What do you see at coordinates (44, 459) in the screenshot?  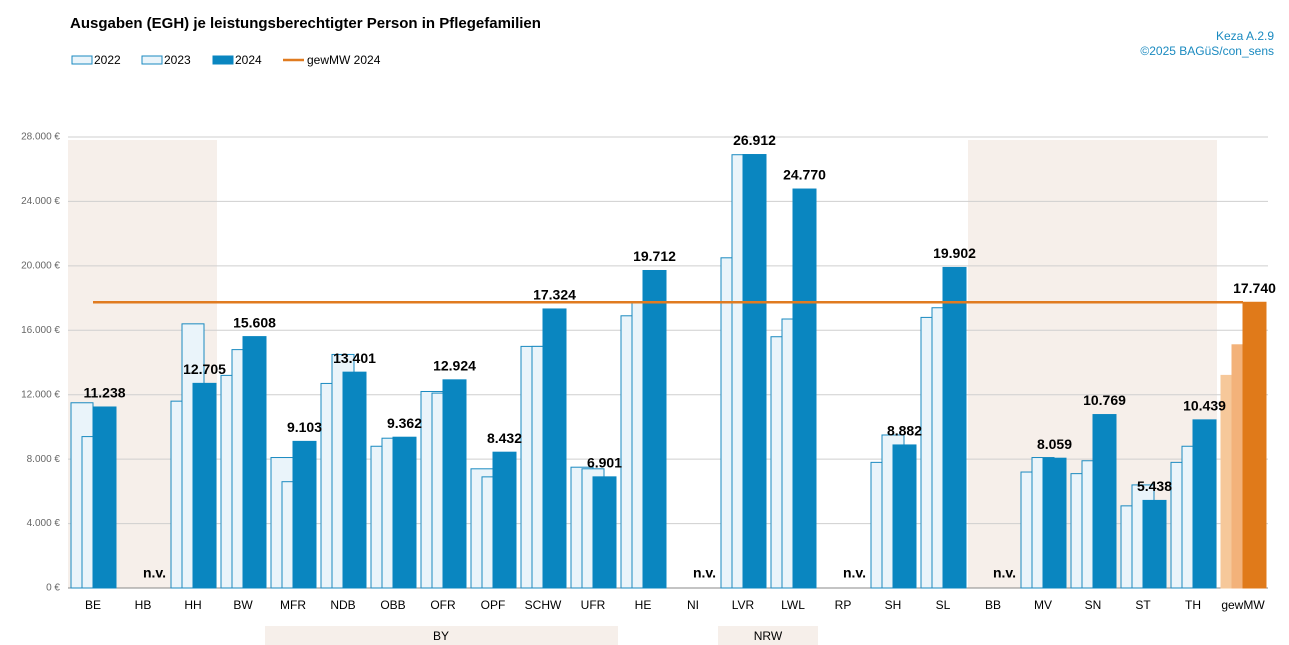 I see `y-tick-label: 8.000 €` at bounding box center [44, 459].